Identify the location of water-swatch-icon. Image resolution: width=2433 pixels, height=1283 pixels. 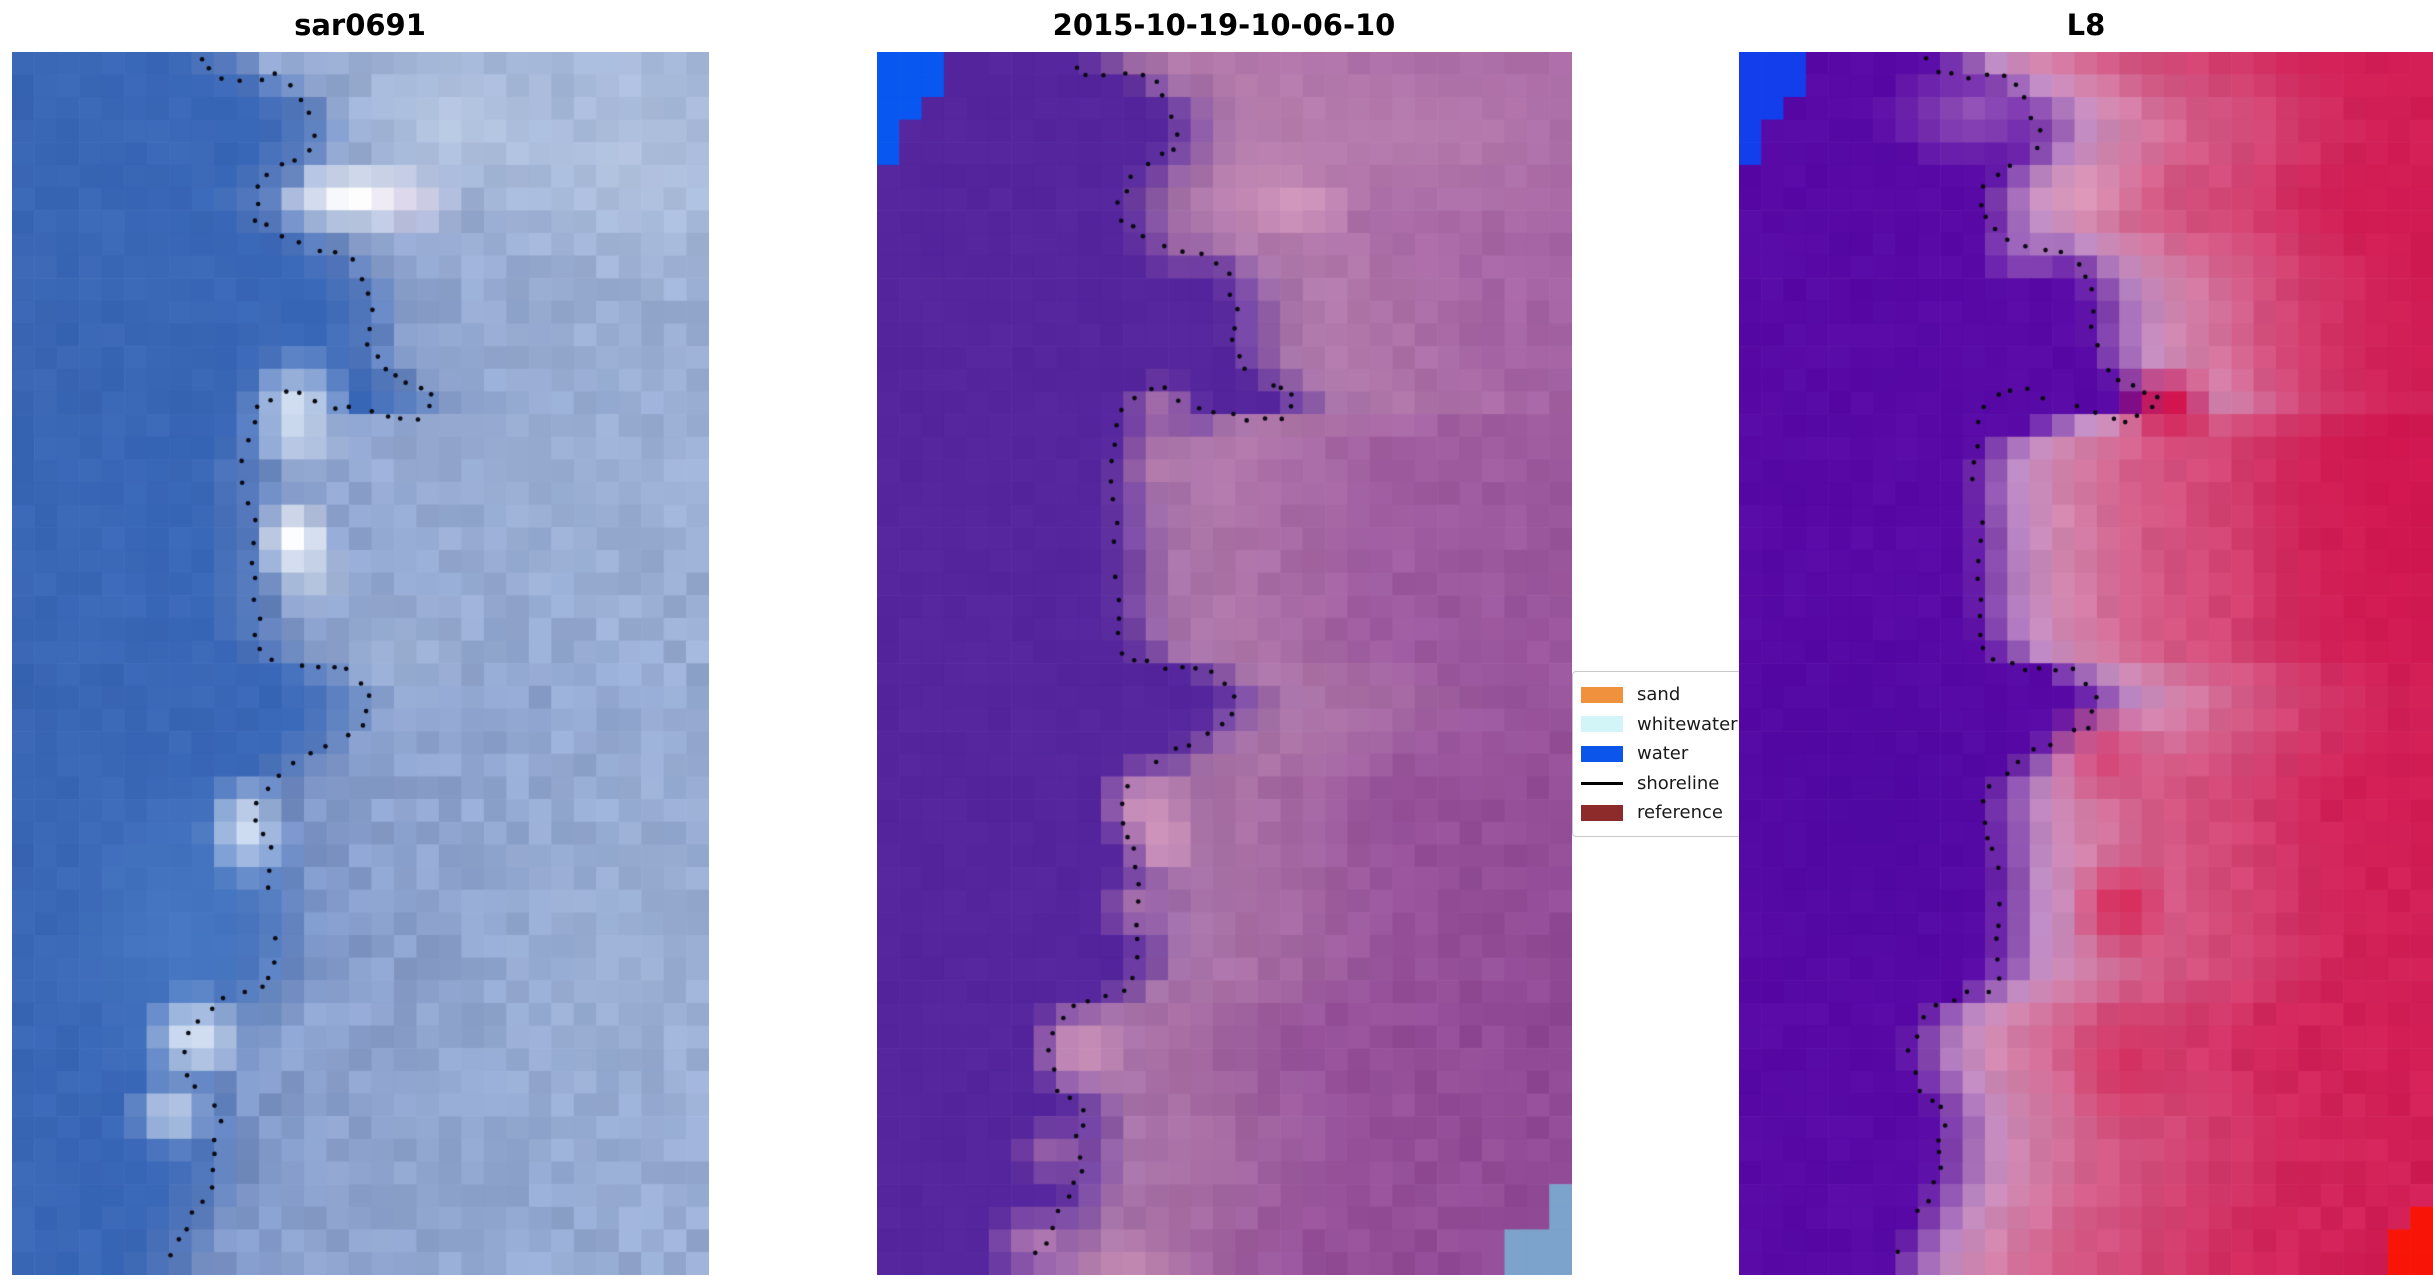
(1602, 753).